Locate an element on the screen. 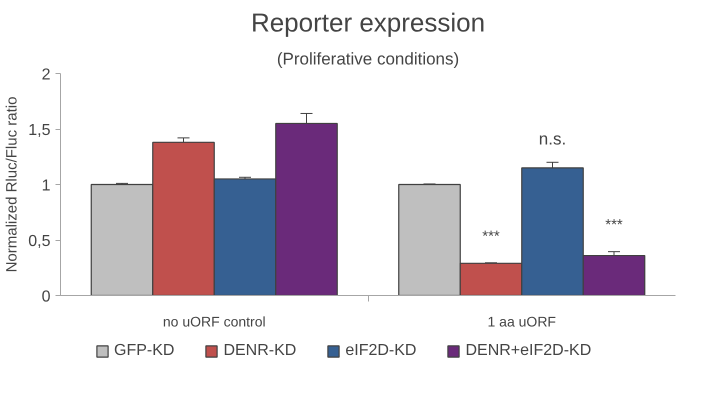  annotation: n.s. is located at coordinates (552, 138).